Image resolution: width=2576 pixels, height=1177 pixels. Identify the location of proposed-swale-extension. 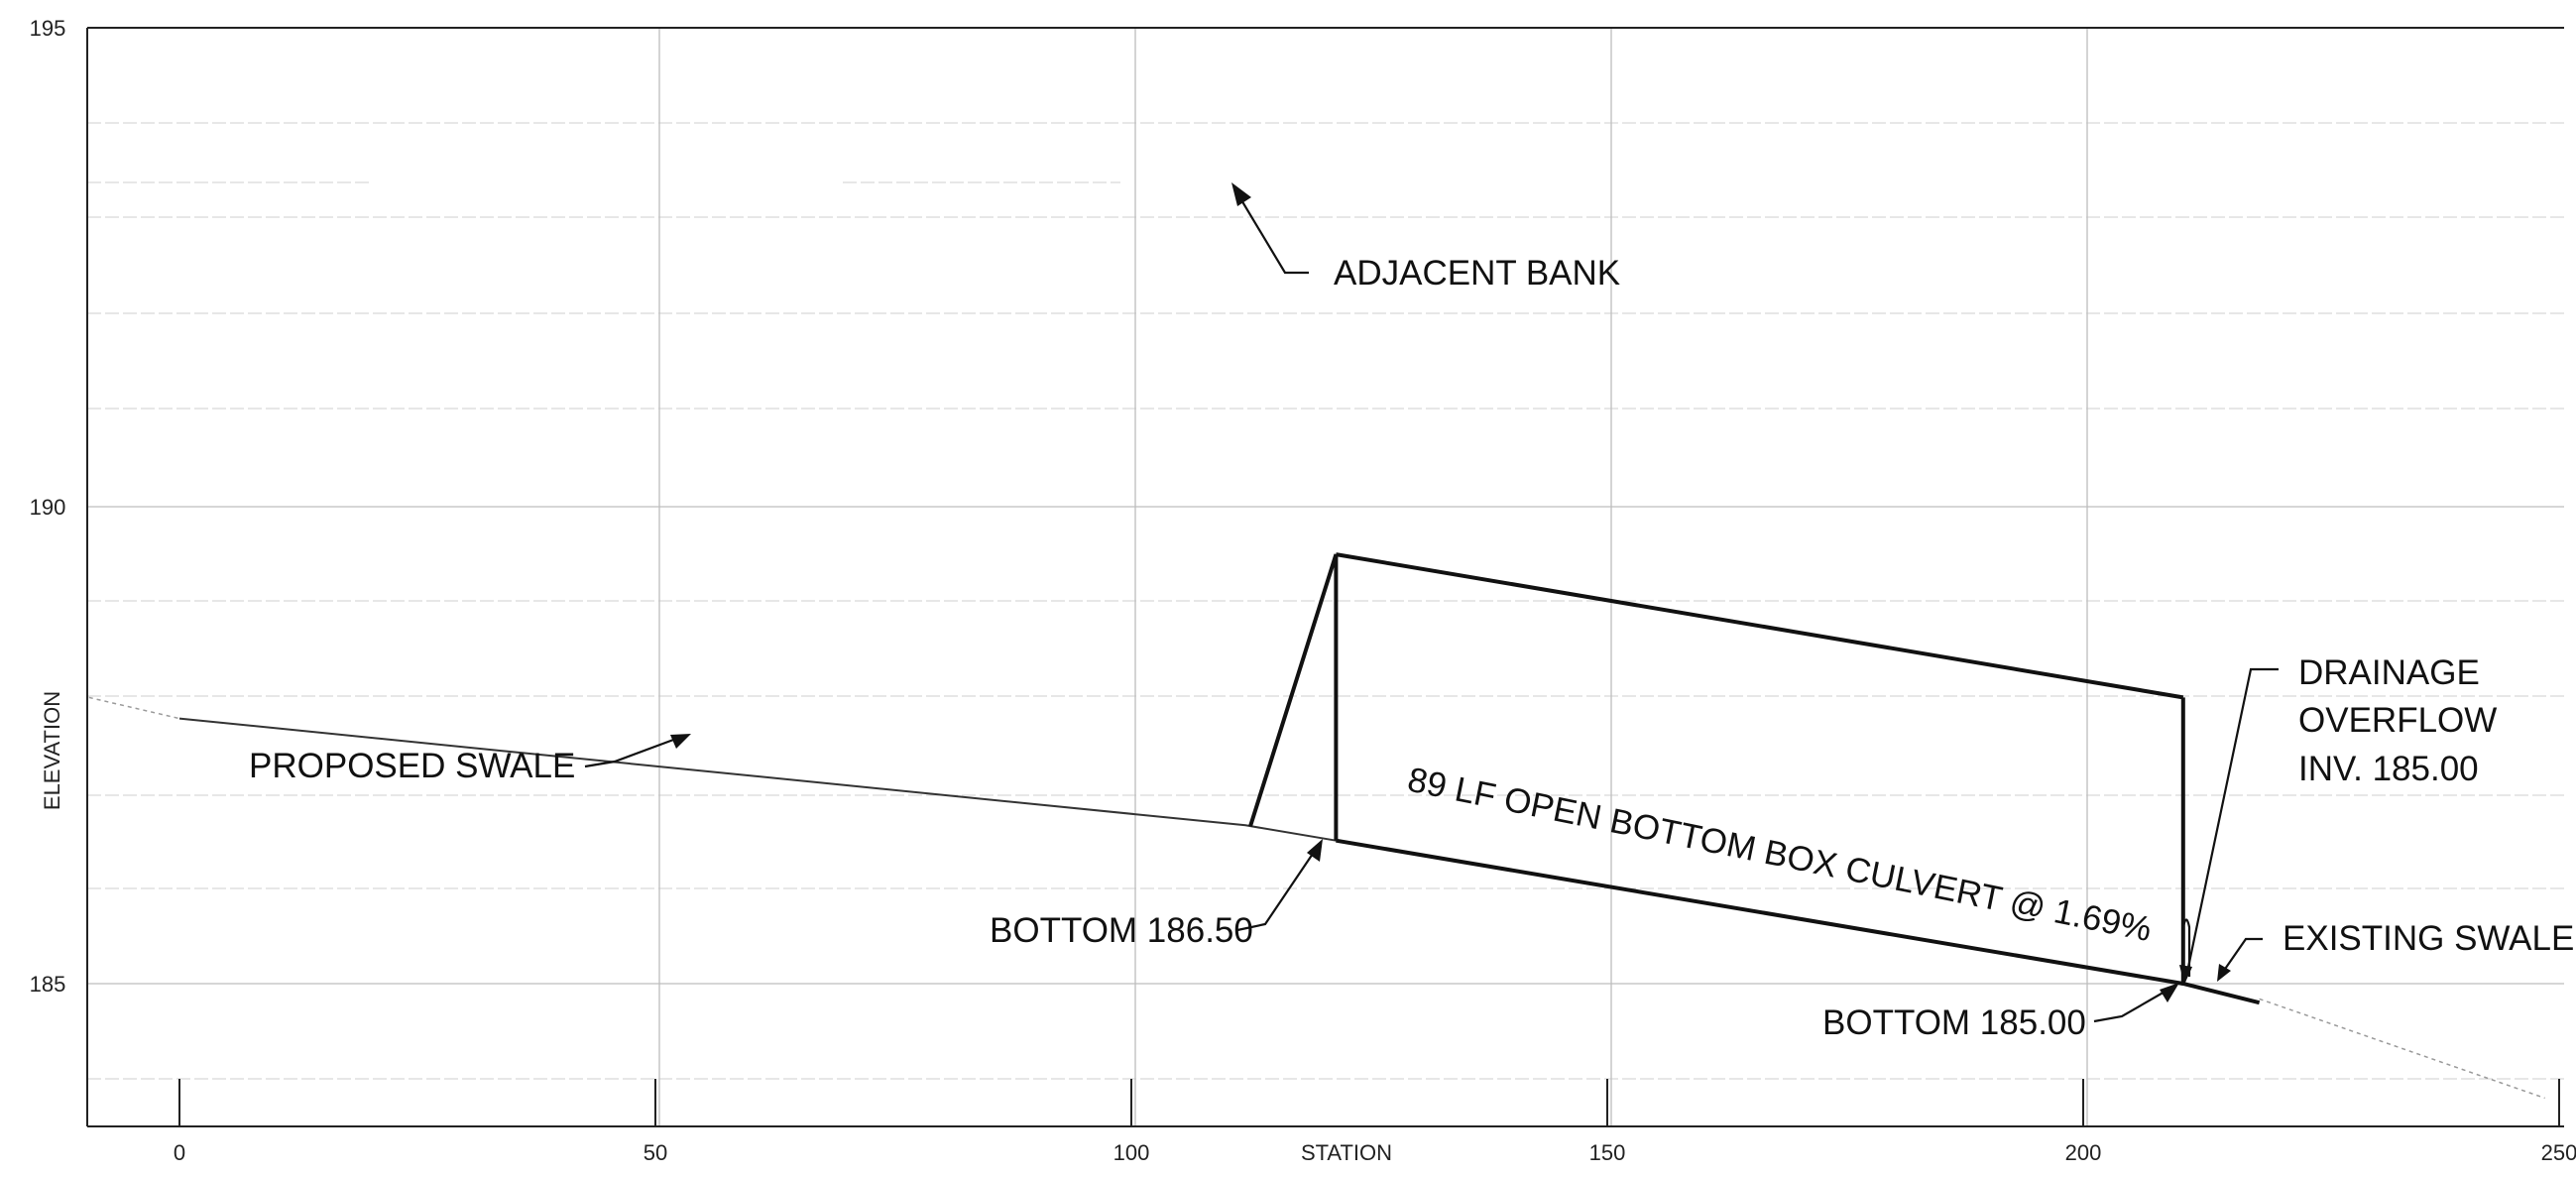
(134, 708).